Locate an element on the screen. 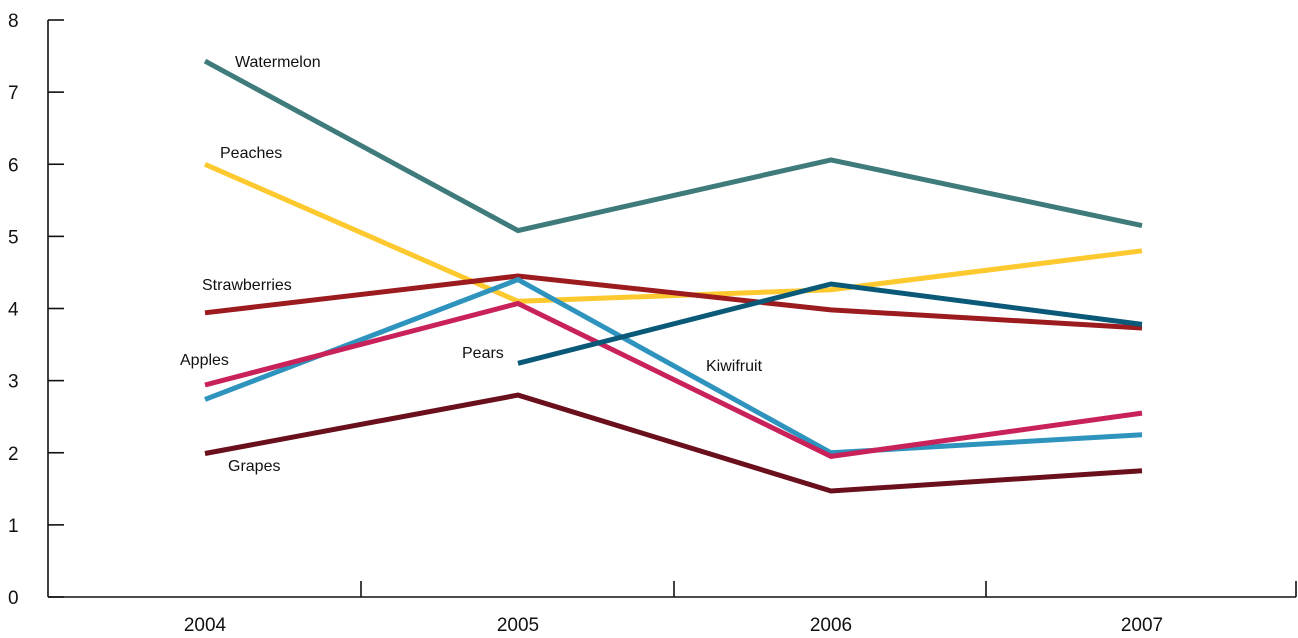 This screenshot has height=638, width=1298. series-line-pears is located at coordinates (830, 323).